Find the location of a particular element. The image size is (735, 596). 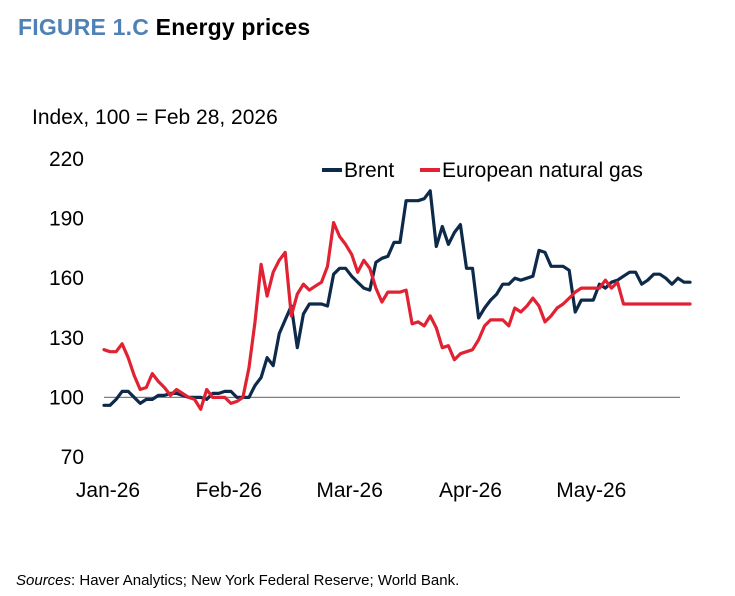

x-tick-label: Feb-26 is located at coordinates (229, 490).